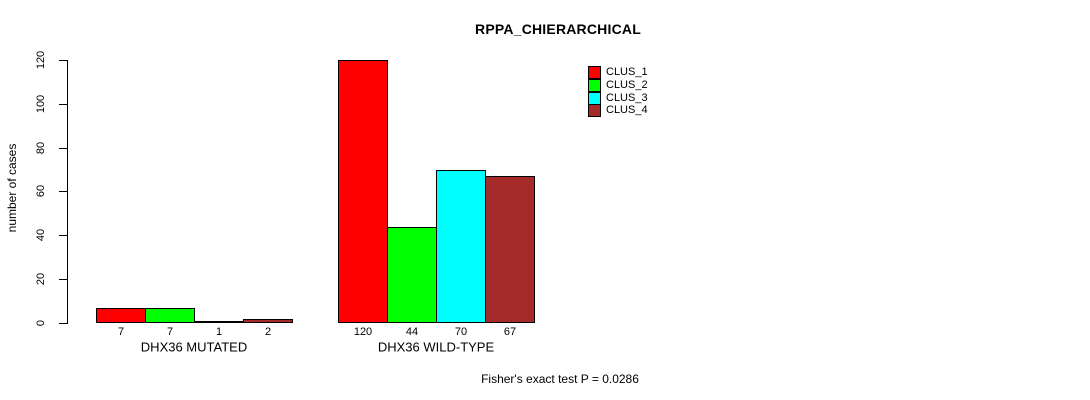 The width and height of the screenshot is (1090, 400). I want to click on legend-item: CLUS_3, so click(618, 98).